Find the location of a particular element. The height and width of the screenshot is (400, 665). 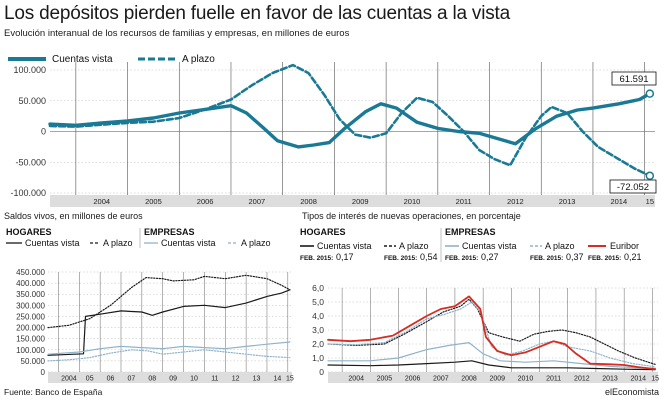

annotation-value-vista: 61.591 is located at coordinates (633, 79).